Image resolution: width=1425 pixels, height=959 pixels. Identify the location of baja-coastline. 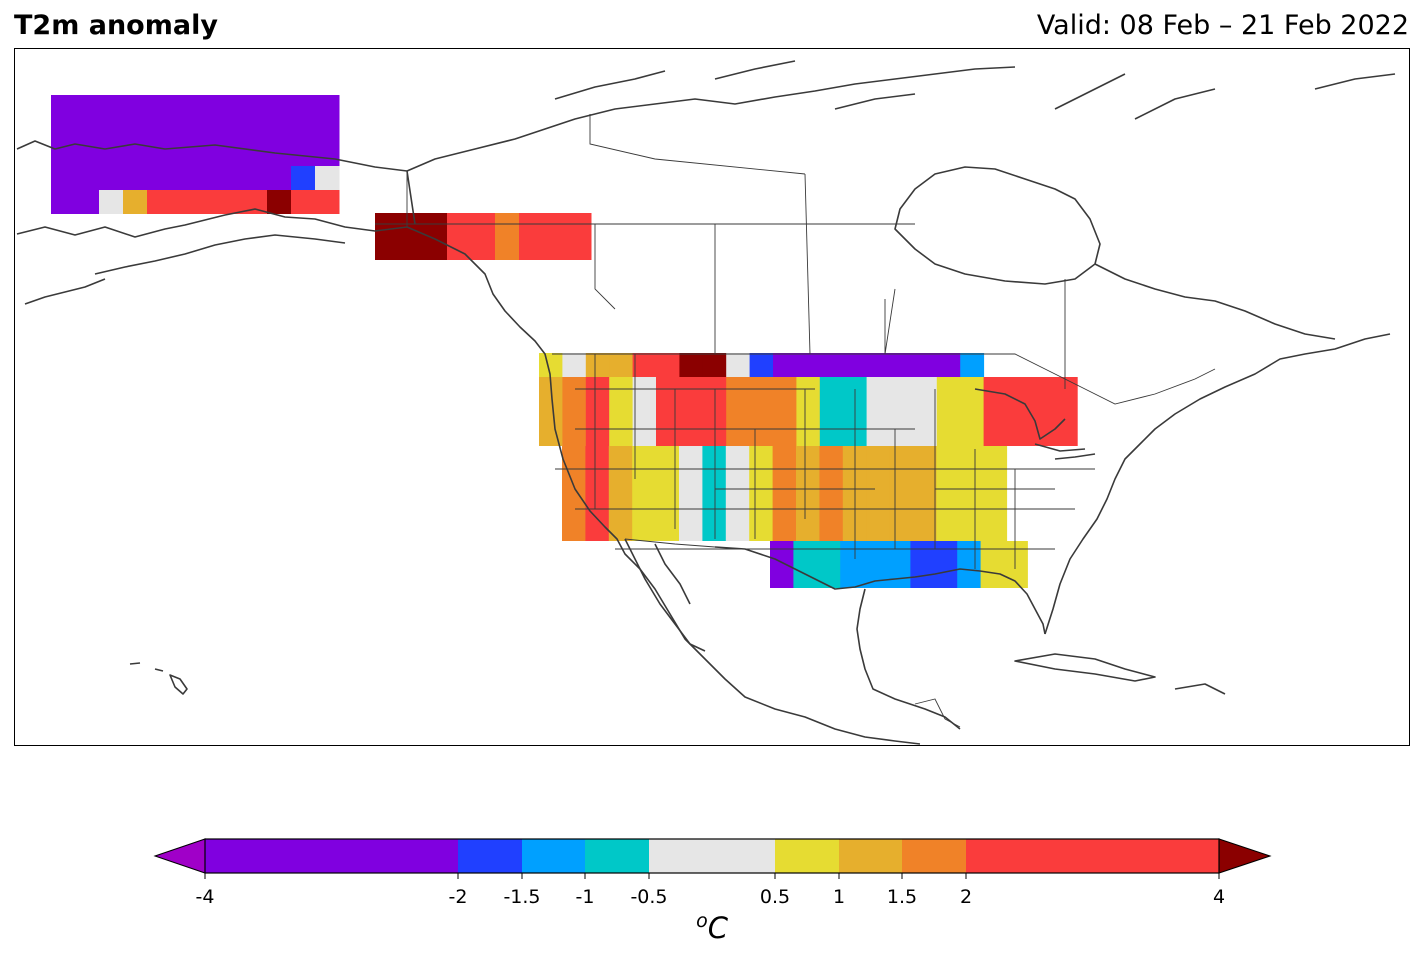
(665, 595).